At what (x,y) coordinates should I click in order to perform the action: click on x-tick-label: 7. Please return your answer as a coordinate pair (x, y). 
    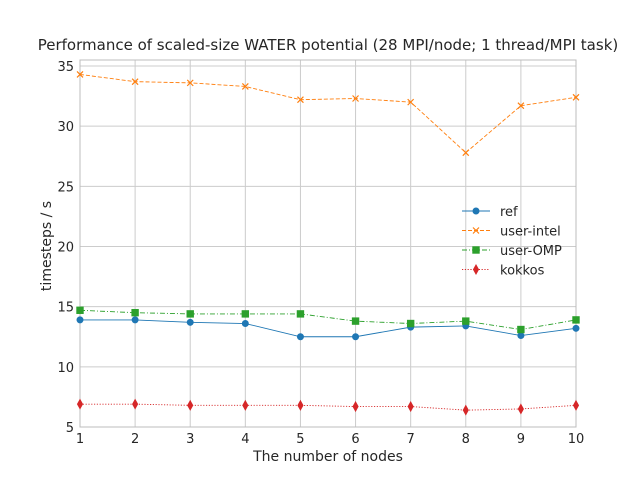
    Looking at the image, I should click on (411, 439).